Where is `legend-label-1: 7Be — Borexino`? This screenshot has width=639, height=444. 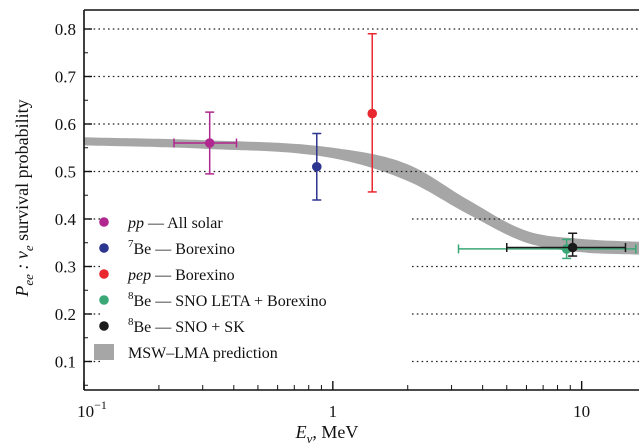 legend-label-1: 7Be — Borexino is located at coordinates (181, 248).